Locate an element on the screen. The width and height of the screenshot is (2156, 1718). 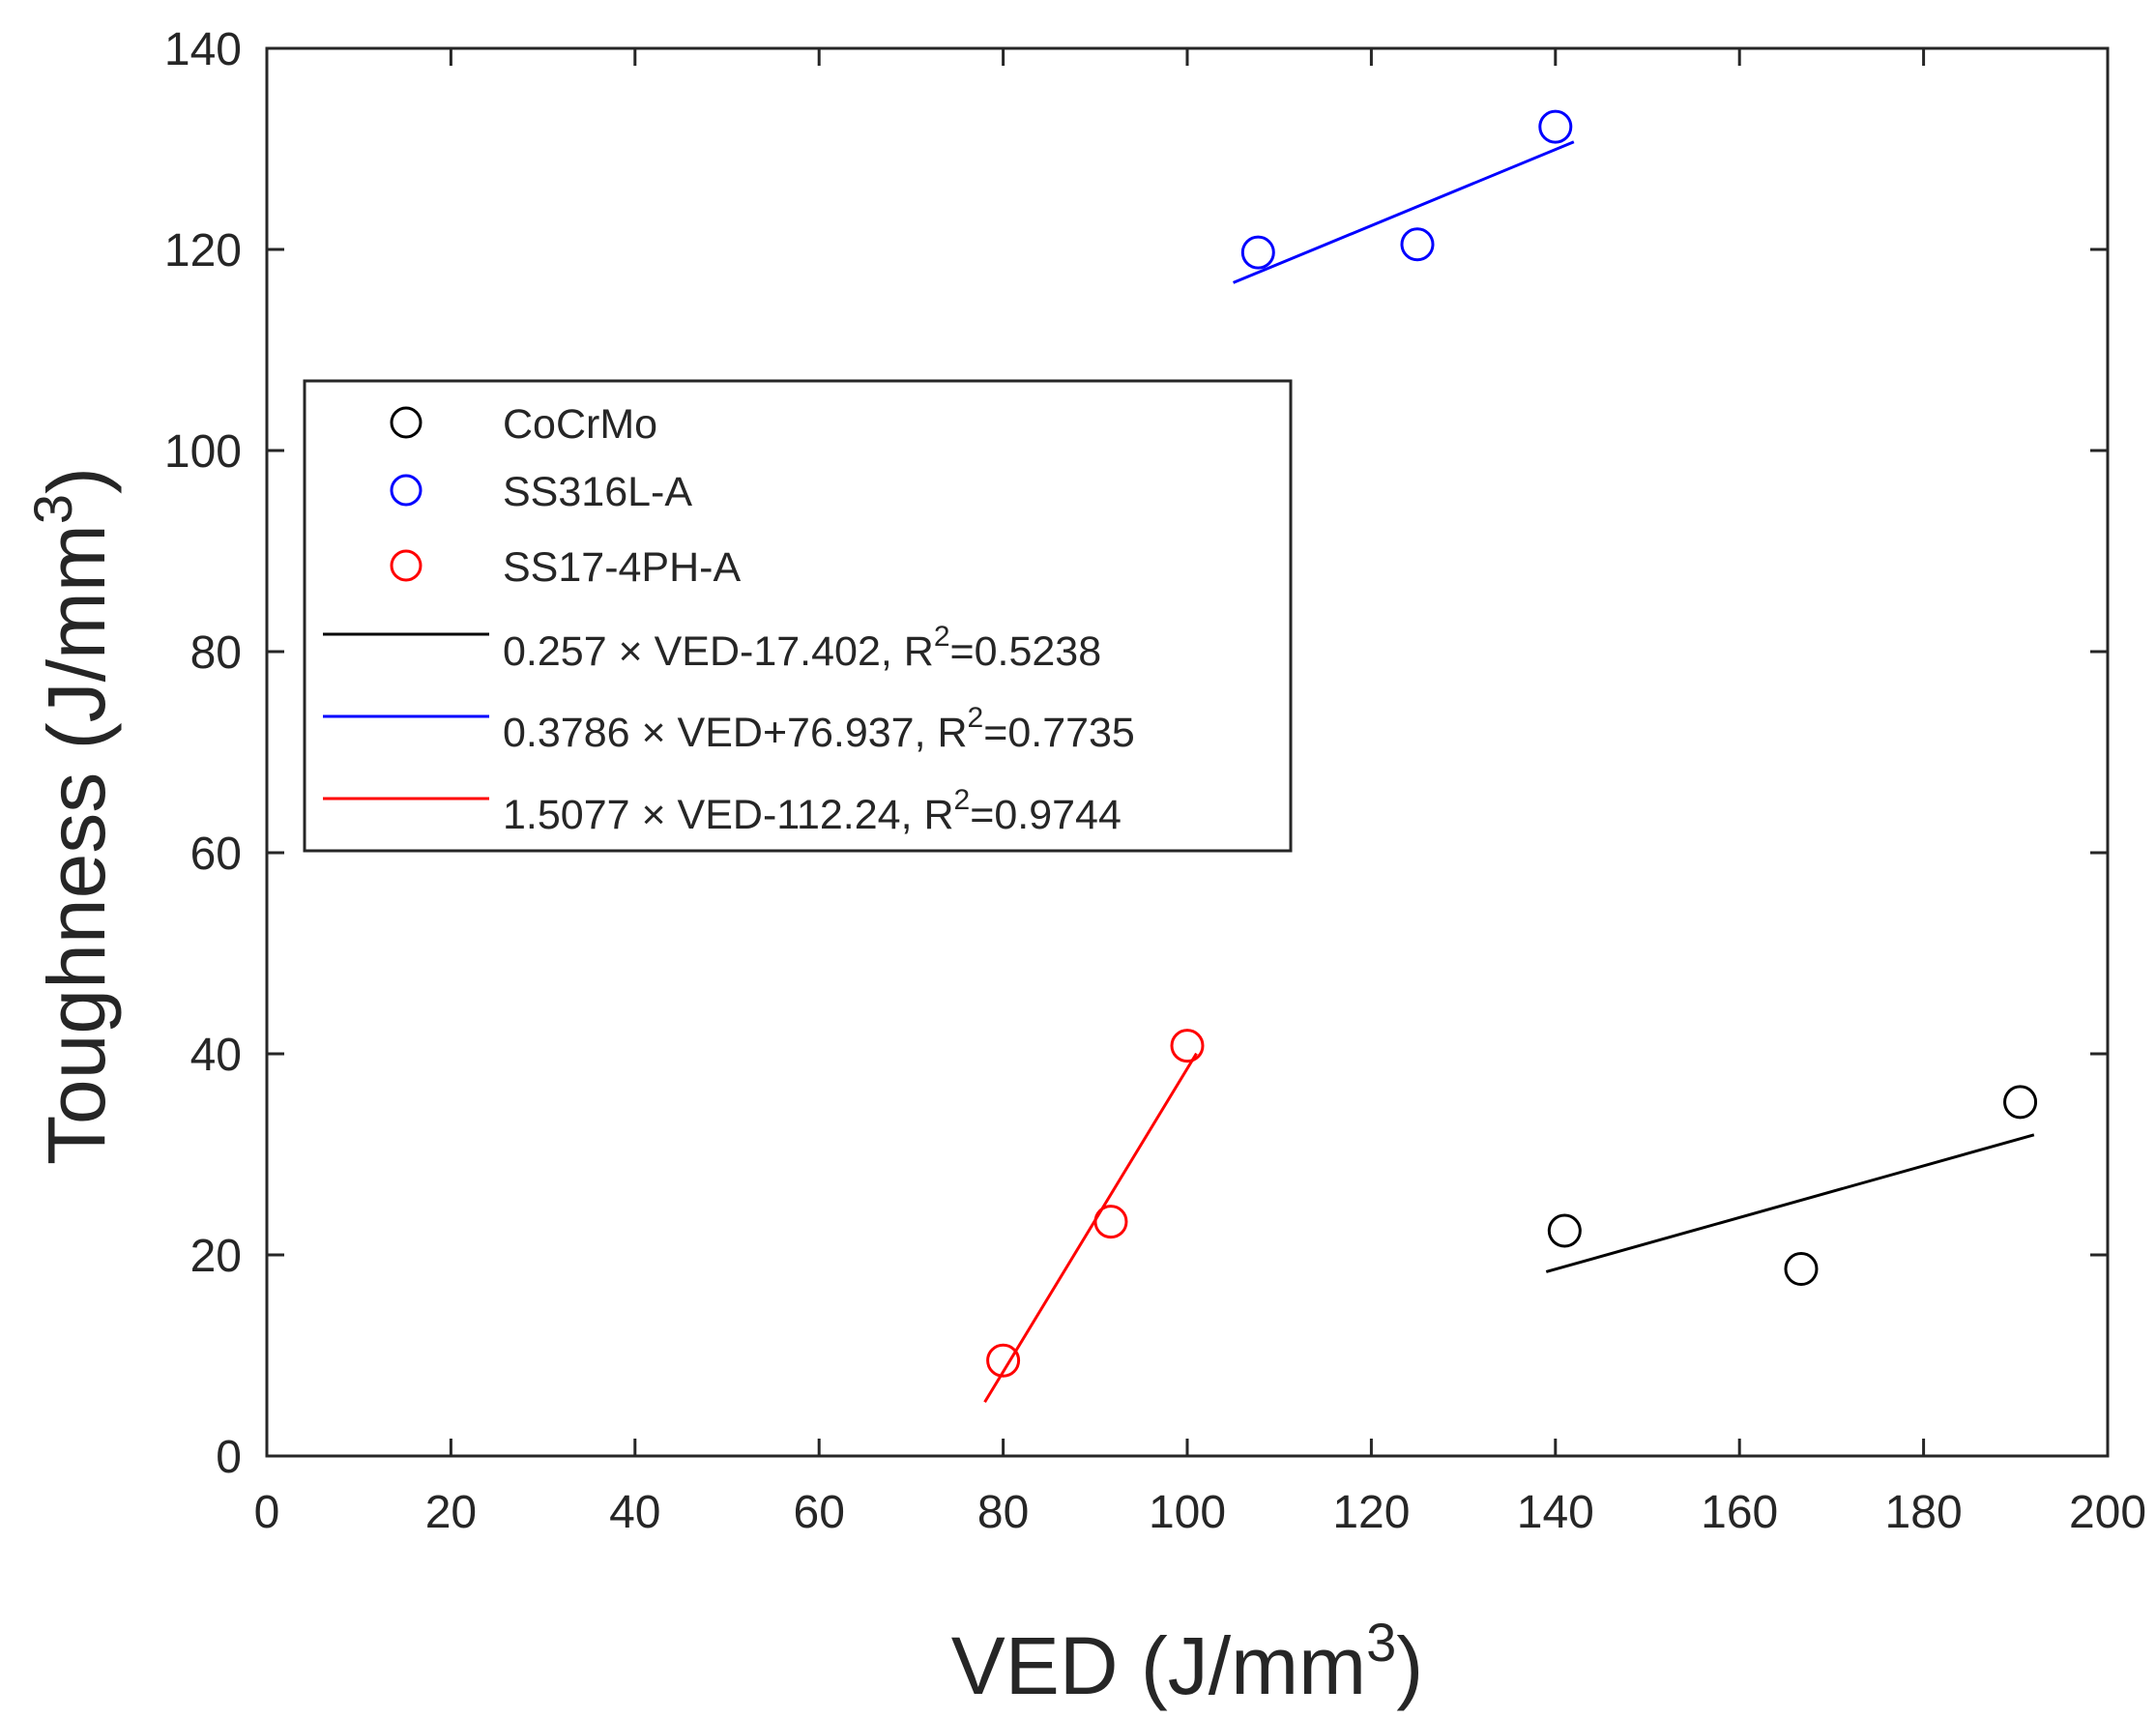
legend-marker-ss17-4ph is located at coordinates (406, 565).